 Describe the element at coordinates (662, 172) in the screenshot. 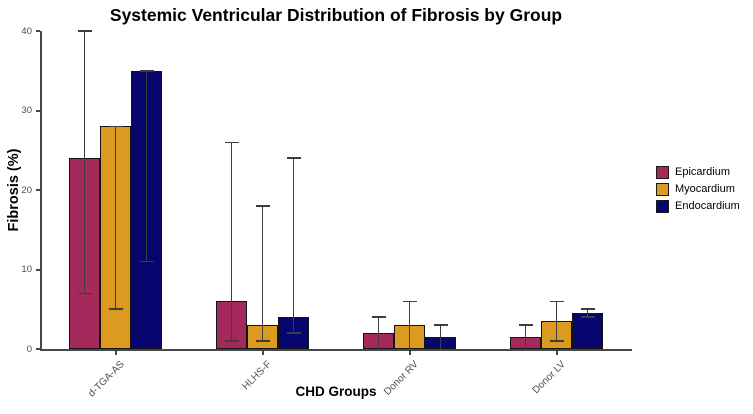

I see `legend-swatch-epicardium` at that location.